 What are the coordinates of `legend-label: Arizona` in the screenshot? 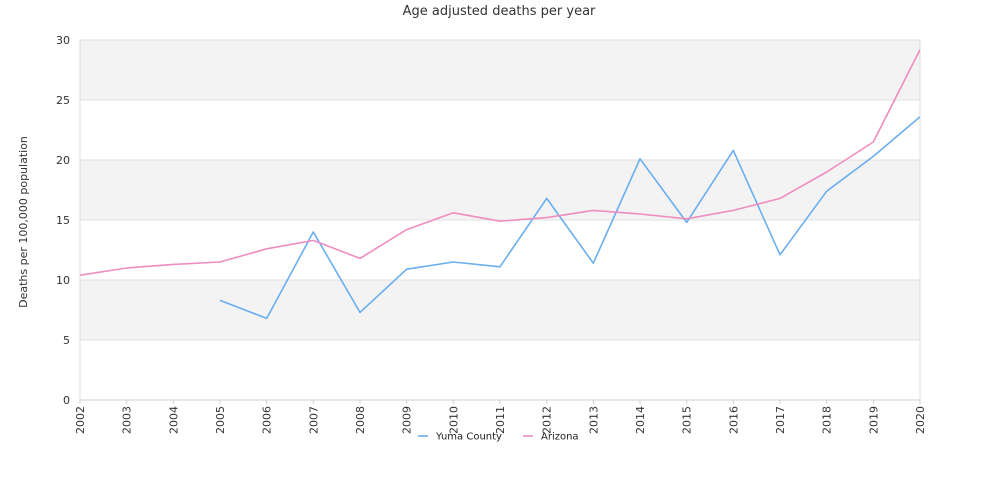 It's located at (560, 437).